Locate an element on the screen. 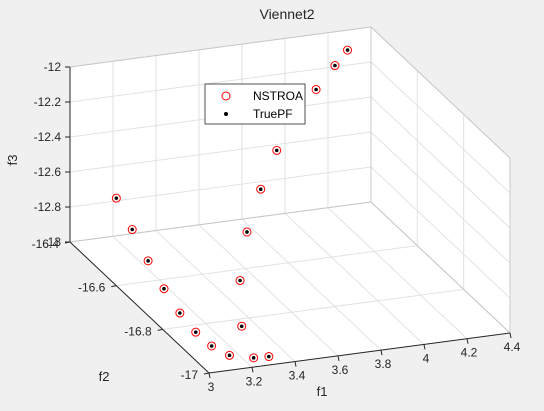  legend-marker-truepf is located at coordinates (226, 114).